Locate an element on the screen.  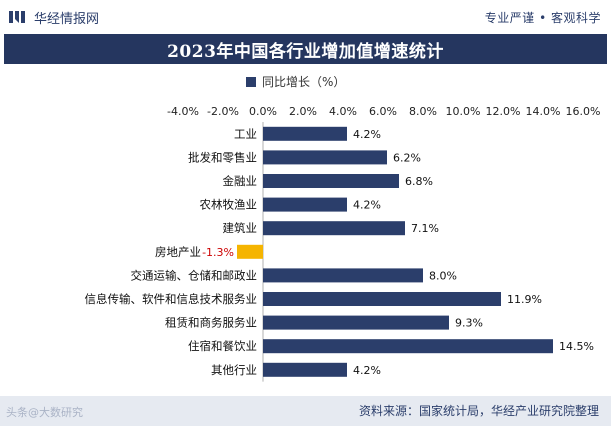
x-tick-label: 0.0% is located at coordinates (263, 111).